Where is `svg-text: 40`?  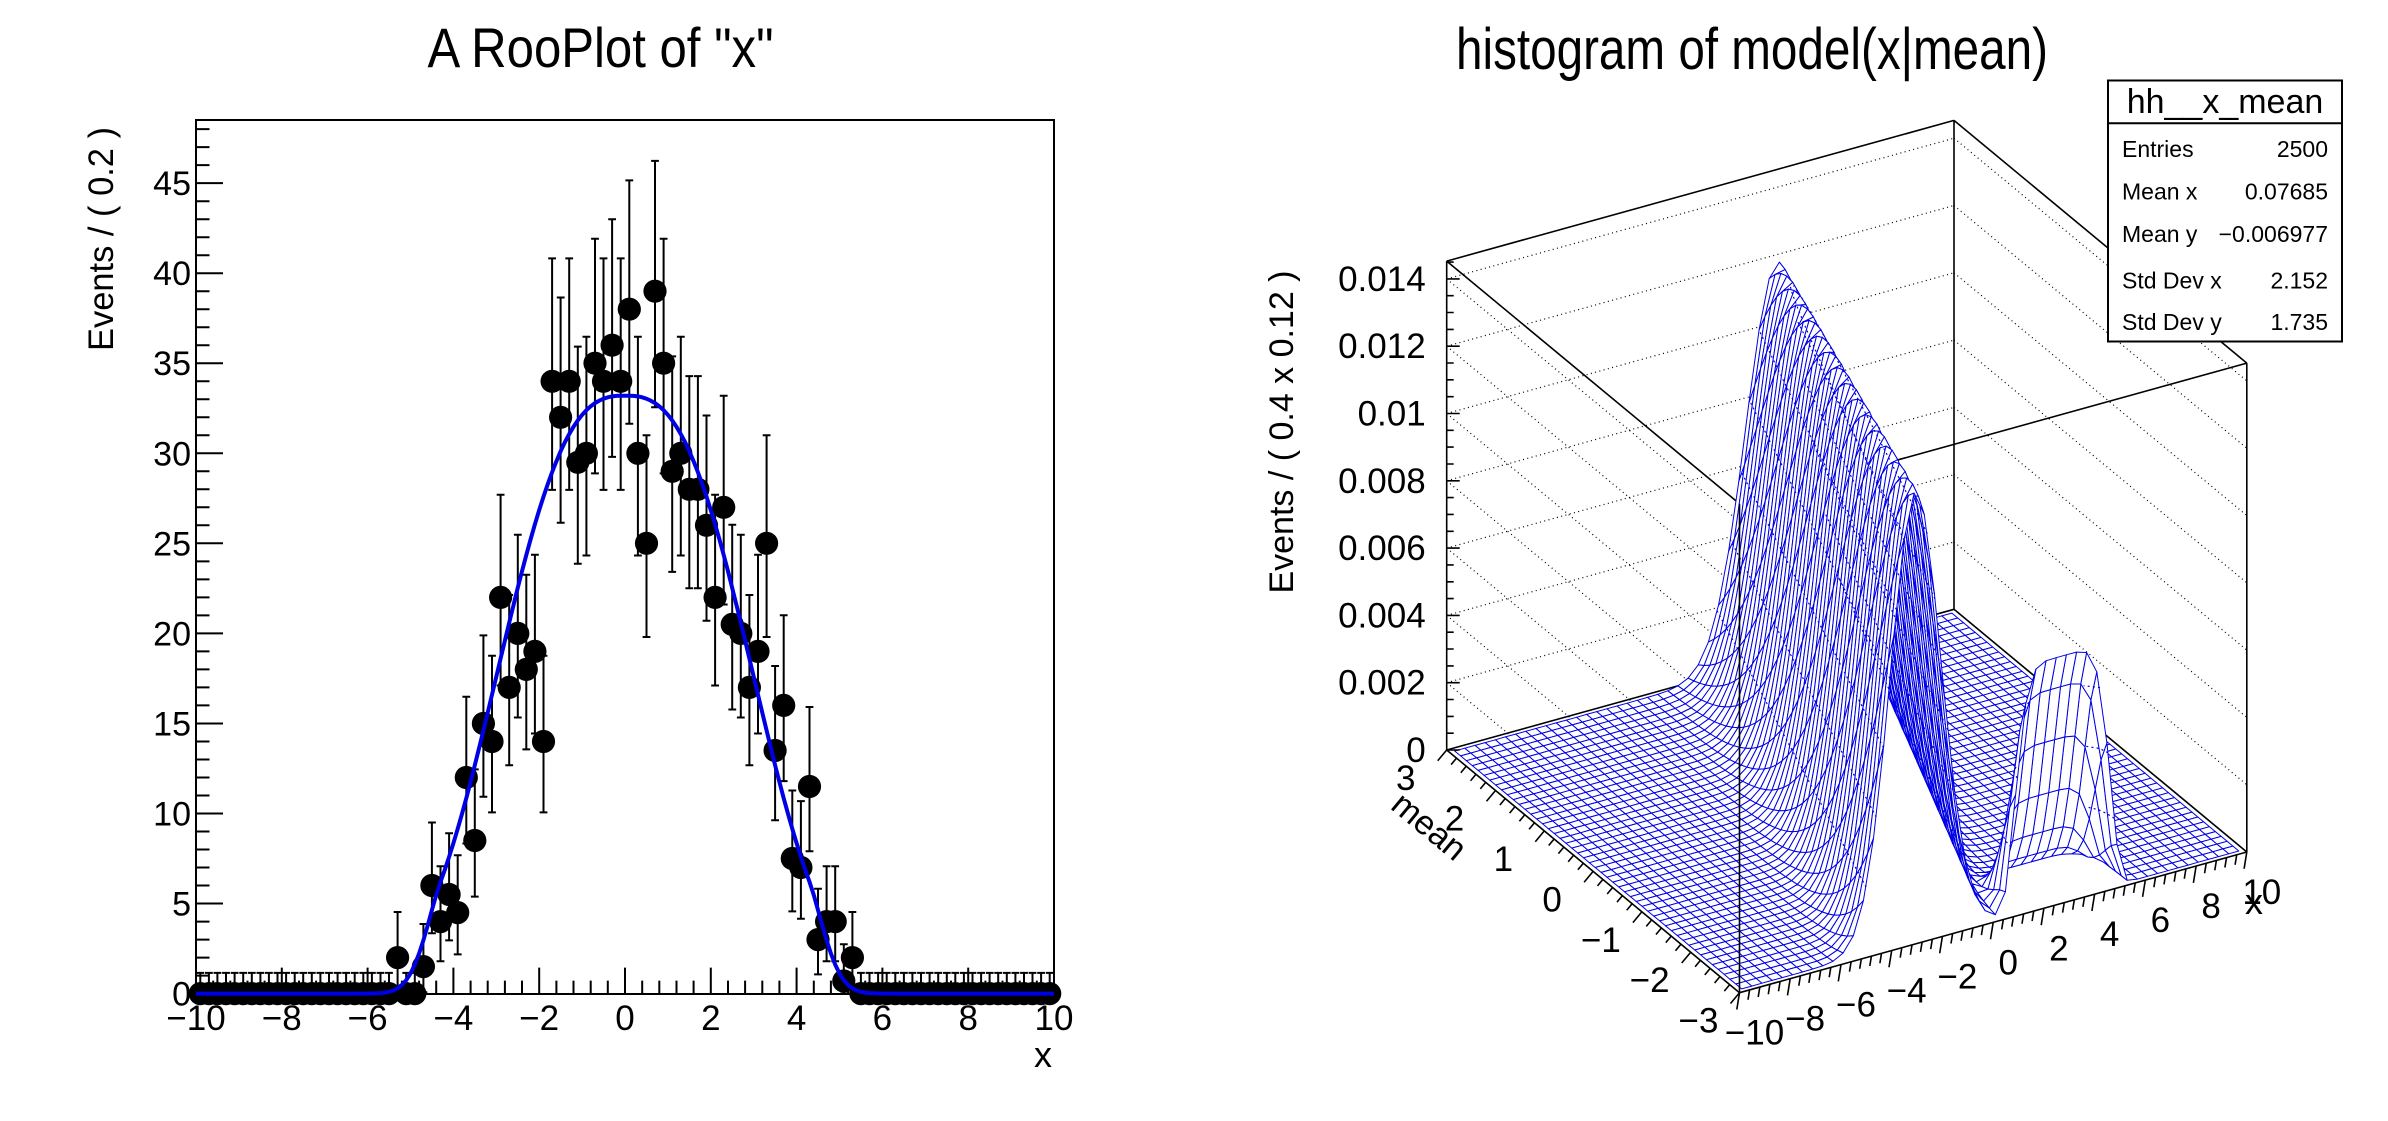
svg-text: 40 is located at coordinates (172, 274).